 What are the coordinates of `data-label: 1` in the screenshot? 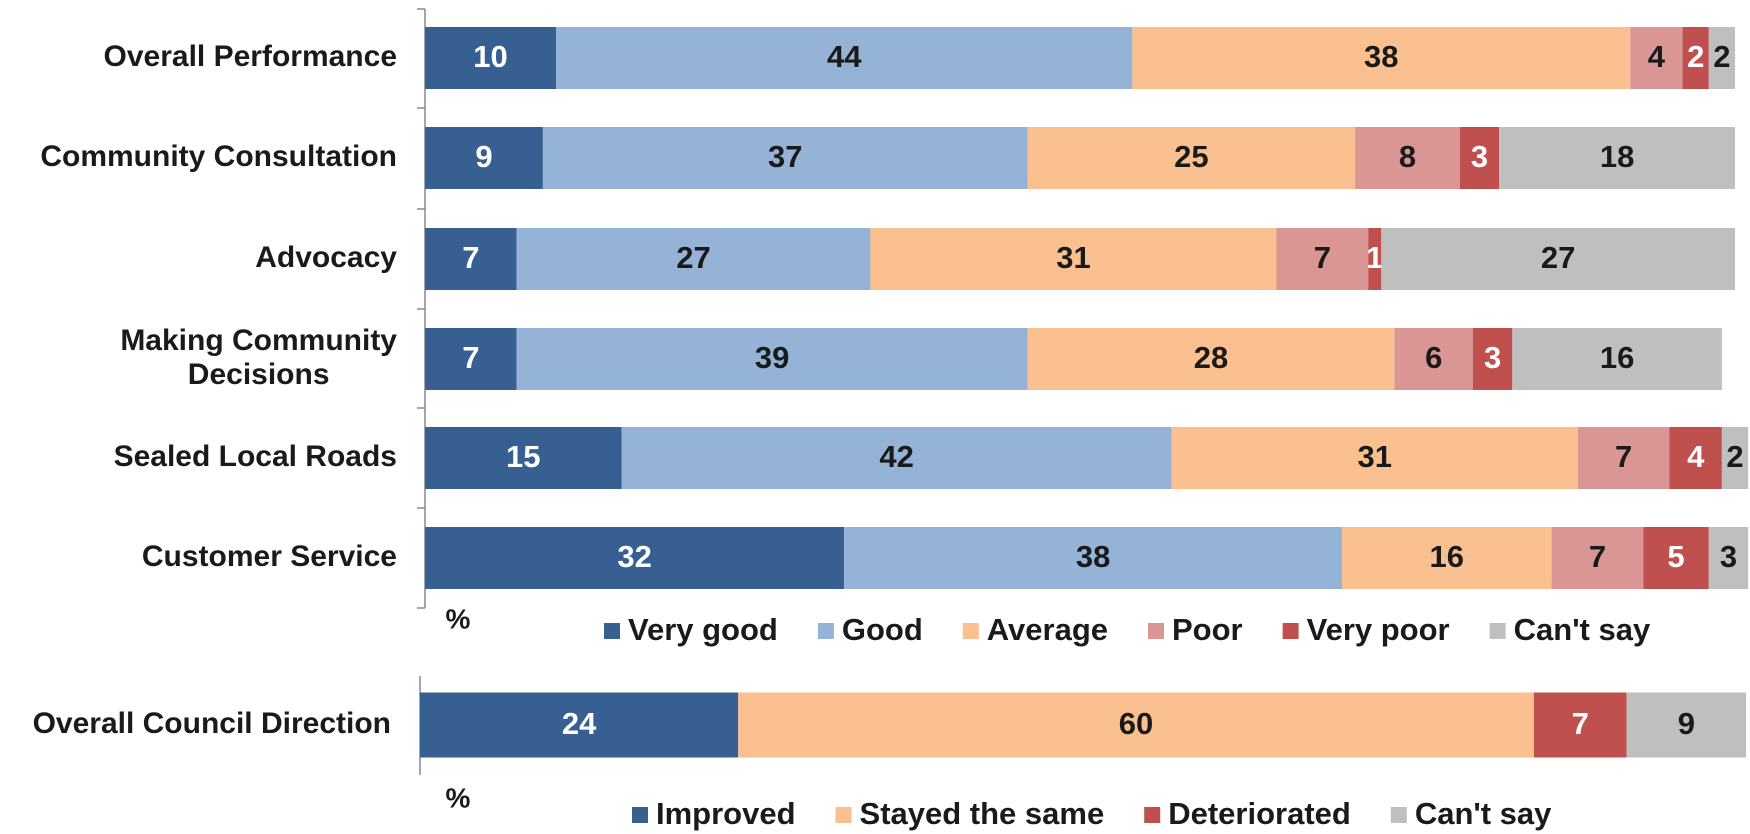 It's located at (1374, 257).